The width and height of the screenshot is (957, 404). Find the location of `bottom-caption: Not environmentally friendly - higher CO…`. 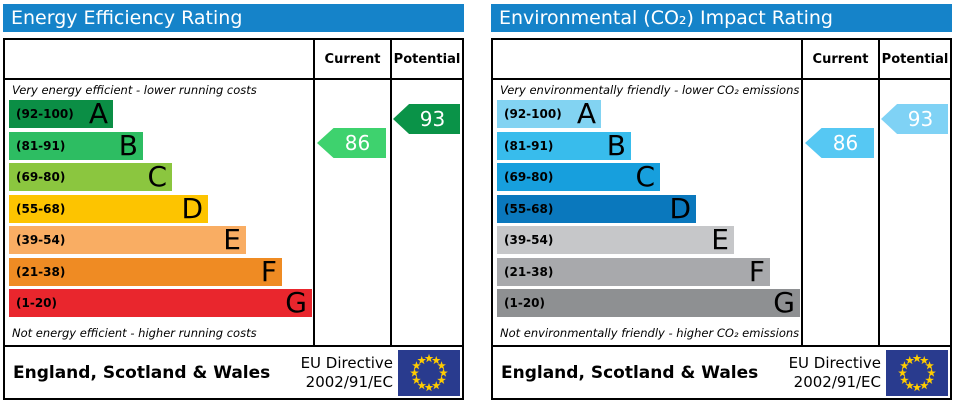

bottom-caption: Not environmentally friendly - higher CO… is located at coordinates (650, 333).